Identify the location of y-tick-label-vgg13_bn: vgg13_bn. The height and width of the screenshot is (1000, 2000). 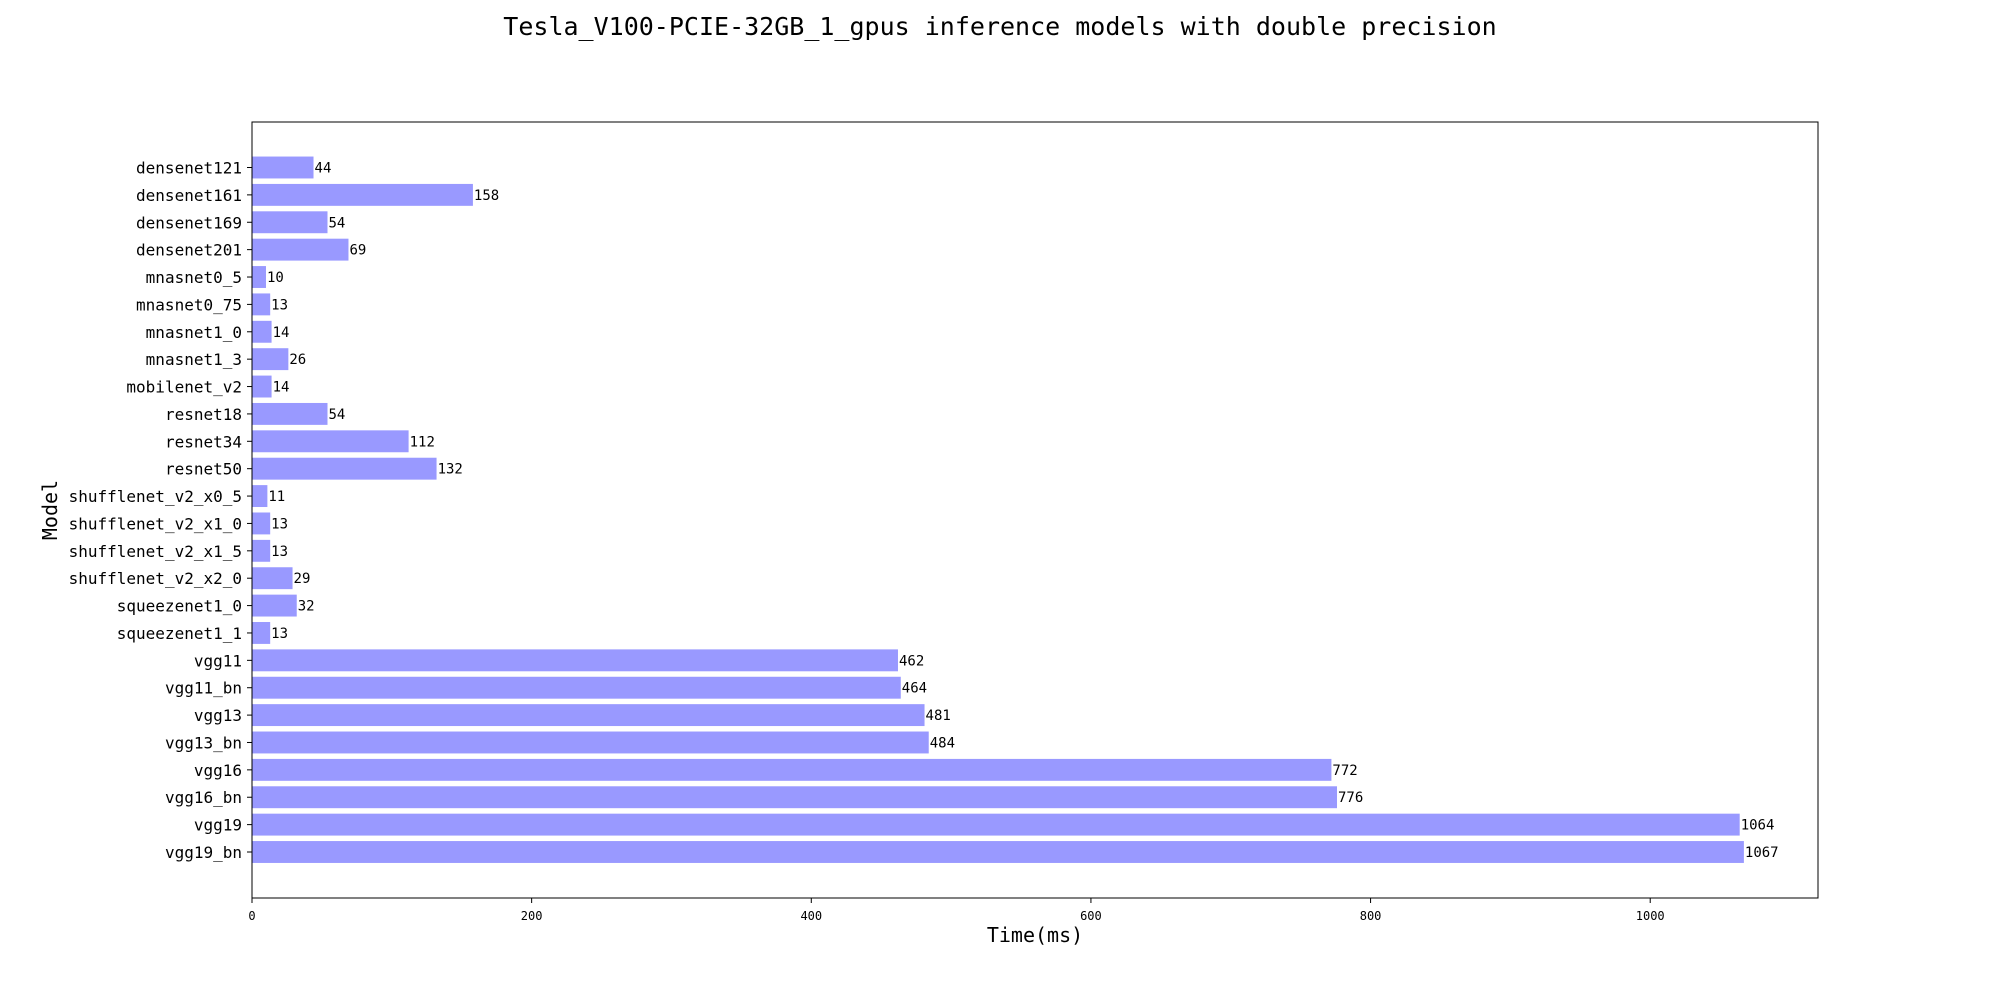
(203, 742).